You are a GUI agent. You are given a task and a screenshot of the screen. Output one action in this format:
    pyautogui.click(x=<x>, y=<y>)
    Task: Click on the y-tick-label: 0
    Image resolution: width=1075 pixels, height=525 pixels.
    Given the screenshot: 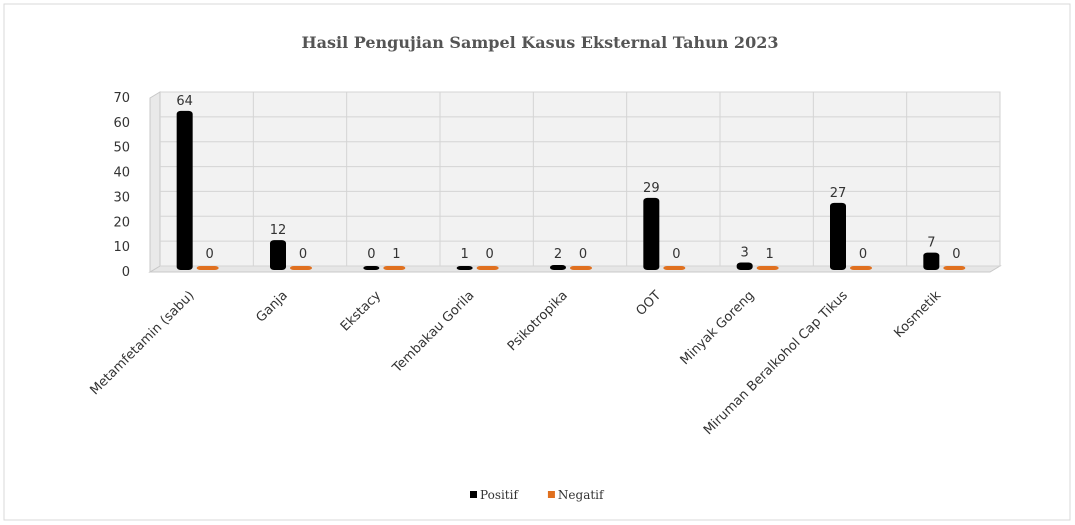 What is the action you would take?
    pyautogui.click(x=126, y=272)
    